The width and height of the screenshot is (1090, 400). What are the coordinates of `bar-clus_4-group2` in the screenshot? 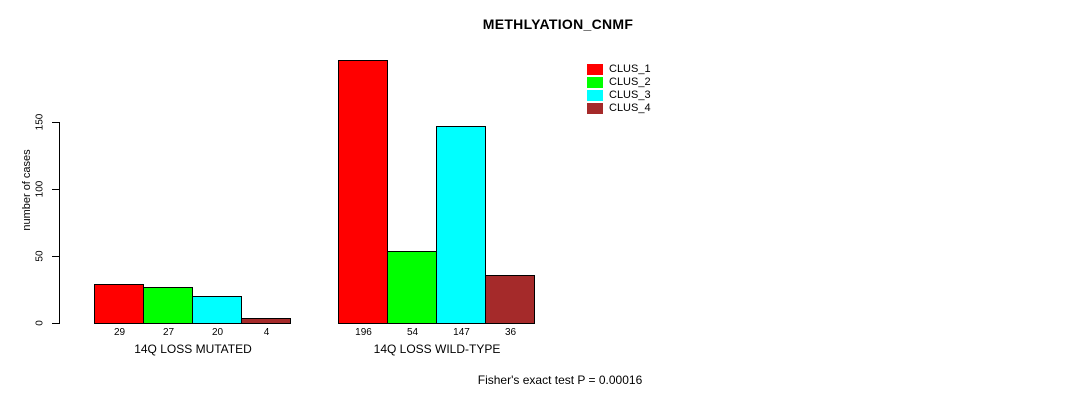 It's located at (510, 299).